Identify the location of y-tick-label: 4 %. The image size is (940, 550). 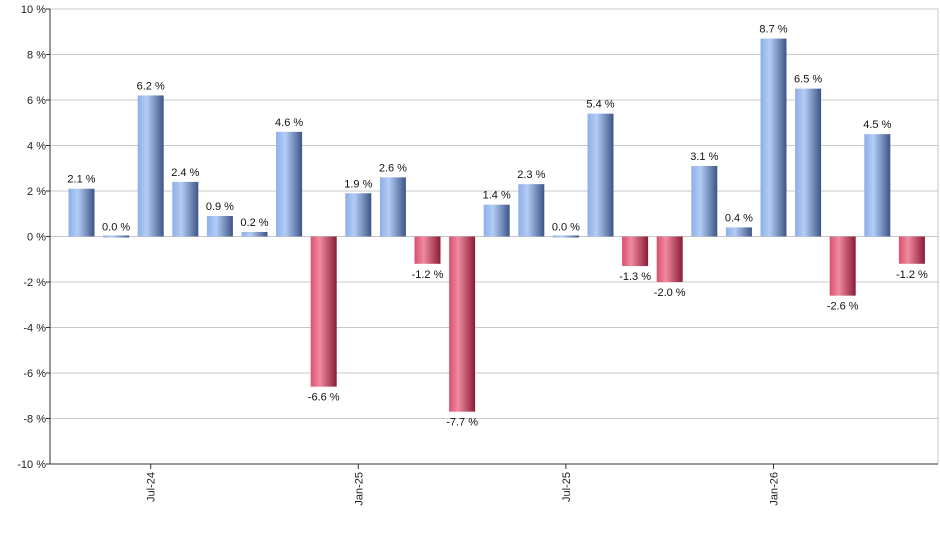
(36, 147).